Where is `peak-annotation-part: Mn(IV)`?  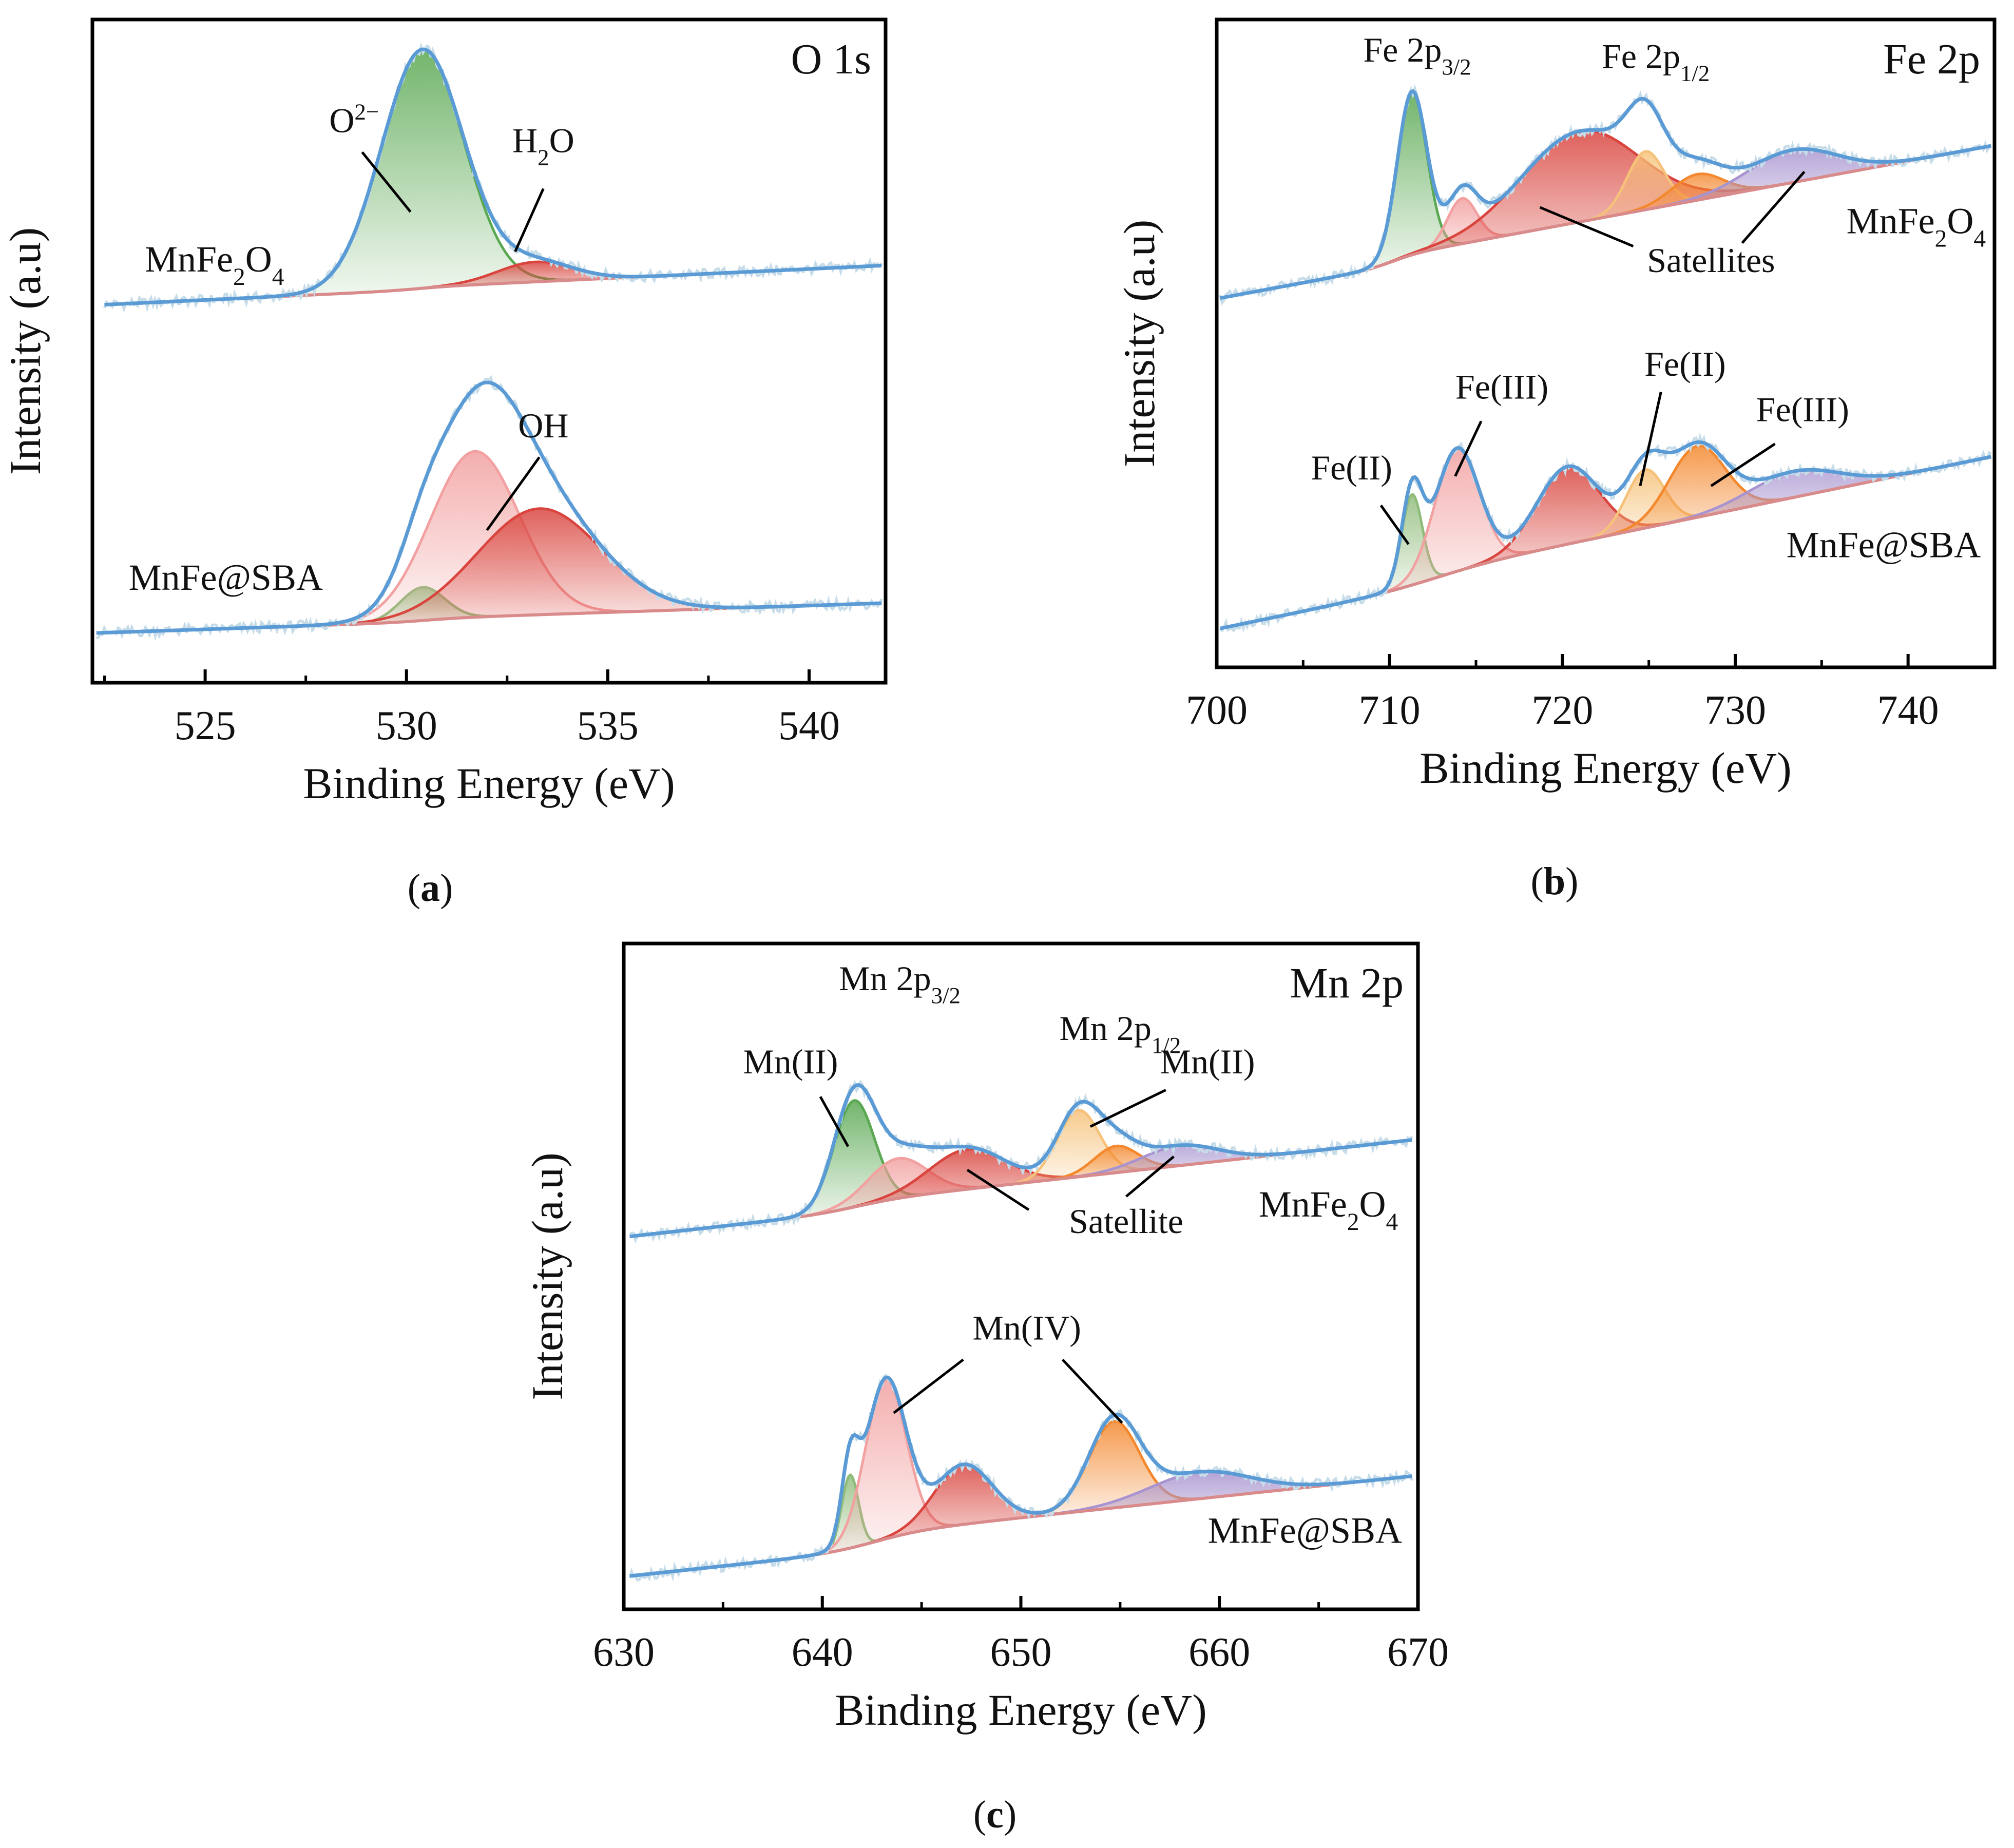 peak-annotation-part: Mn(IV) is located at coordinates (1026, 1328).